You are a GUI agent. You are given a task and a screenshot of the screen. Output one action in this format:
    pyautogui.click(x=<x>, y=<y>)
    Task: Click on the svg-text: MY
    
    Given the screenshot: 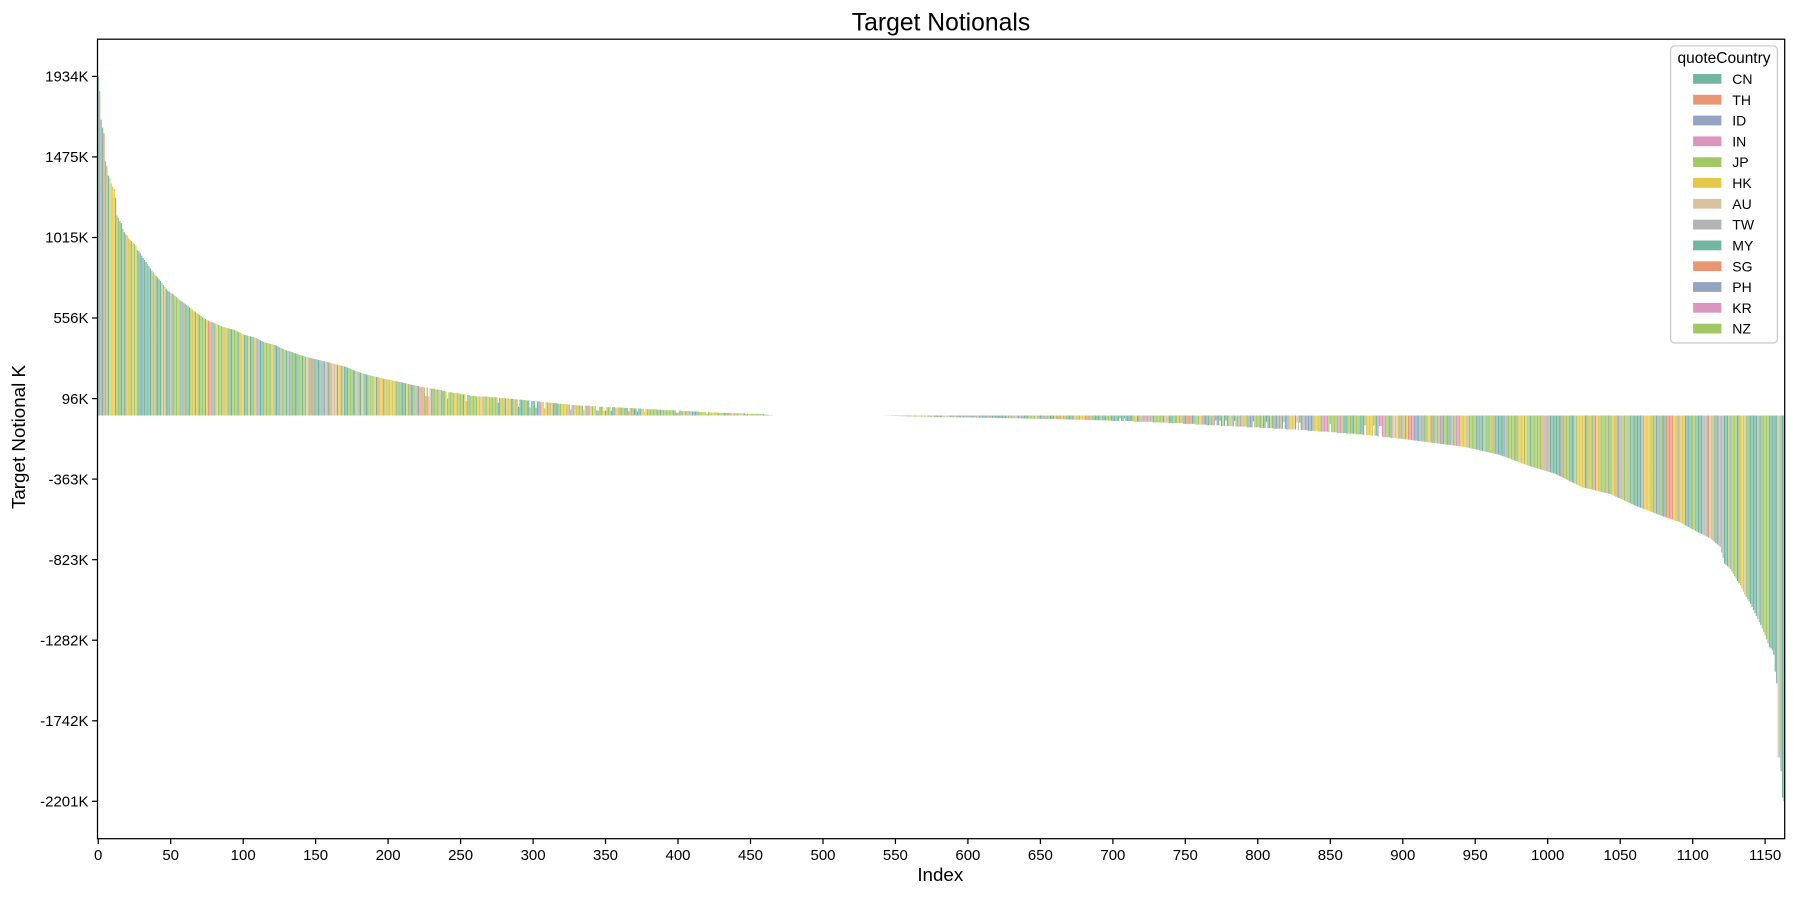 What is the action you would take?
    pyautogui.click(x=1743, y=246)
    